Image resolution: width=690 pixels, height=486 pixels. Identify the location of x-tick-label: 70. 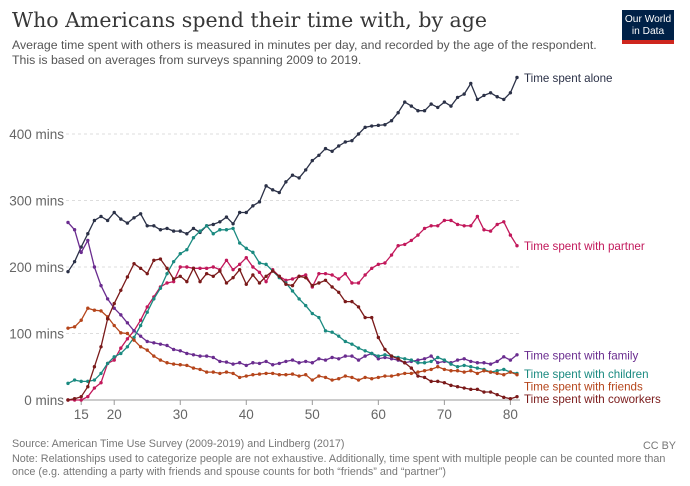
(444, 414).